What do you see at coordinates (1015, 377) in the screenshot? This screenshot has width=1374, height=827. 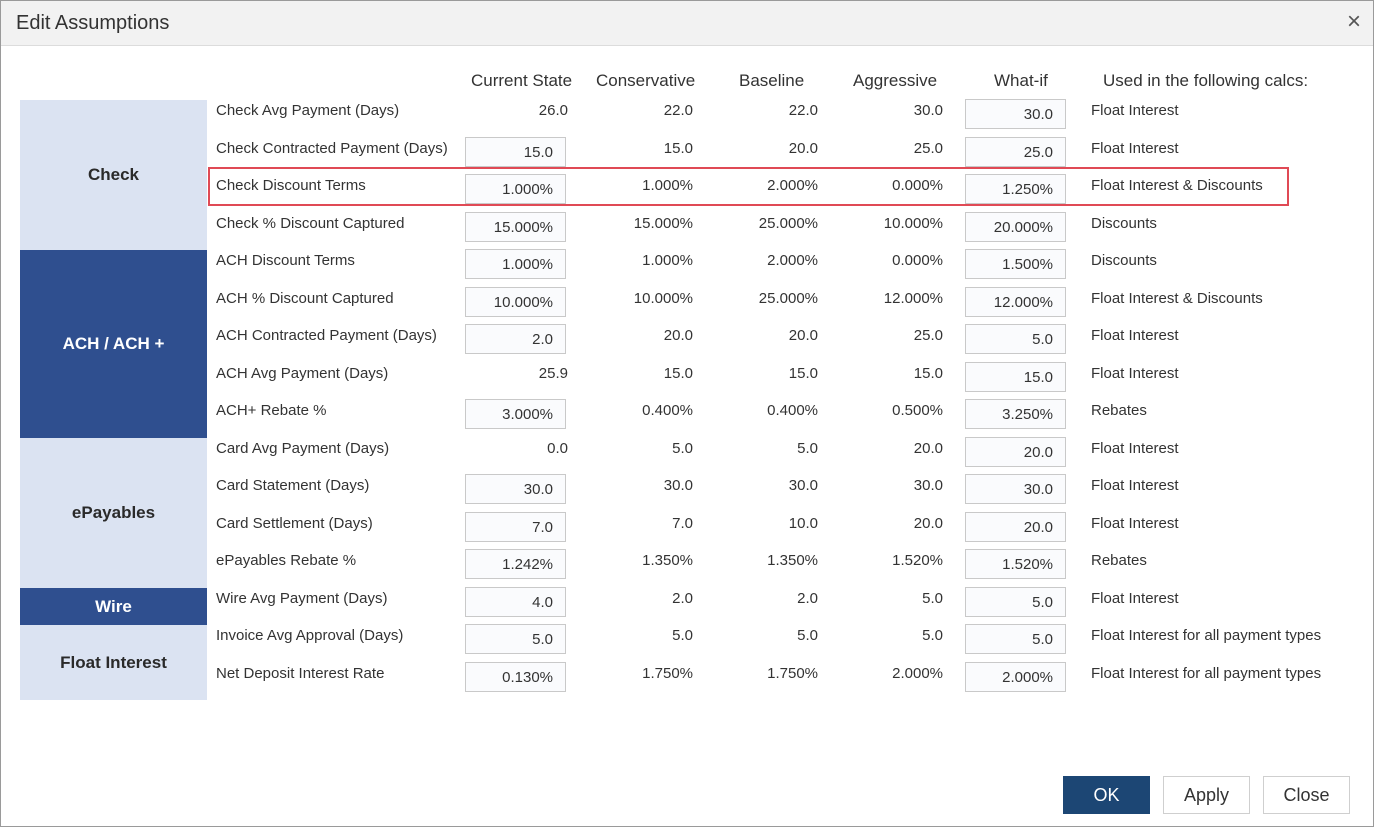 I see `what-if-input: 15.0` at bounding box center [1015, 377].